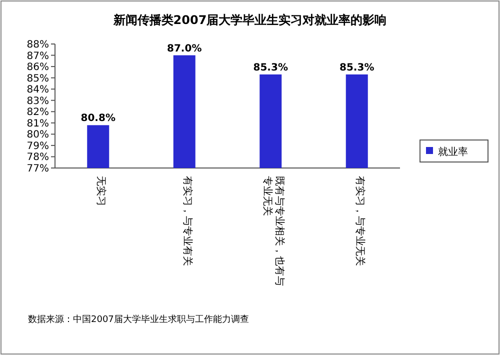 This screenshot has width=500, height=355. Describe the element at coordinates (37, 158) in the screenshot. I see `y-tick-label: 78%` at that location.